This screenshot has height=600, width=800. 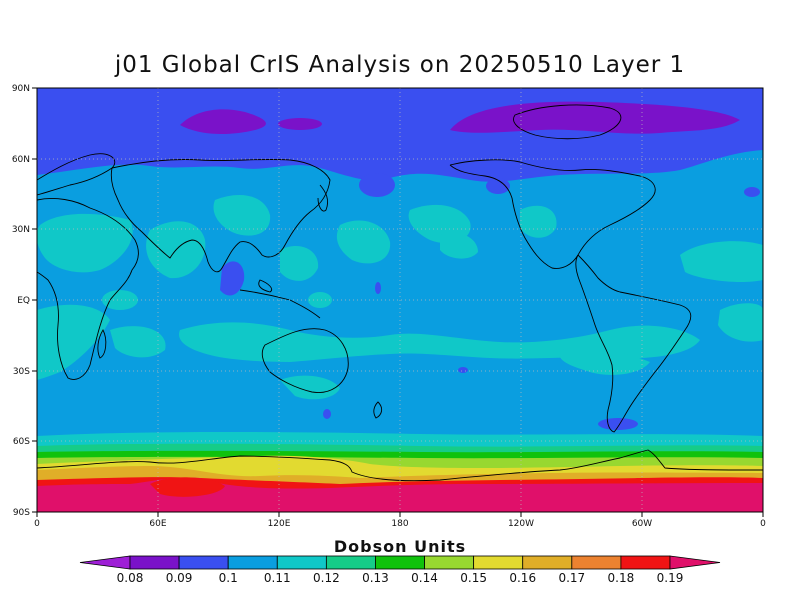 I want to click on colorbar-label: 0.08, so click(x=130, y=578).